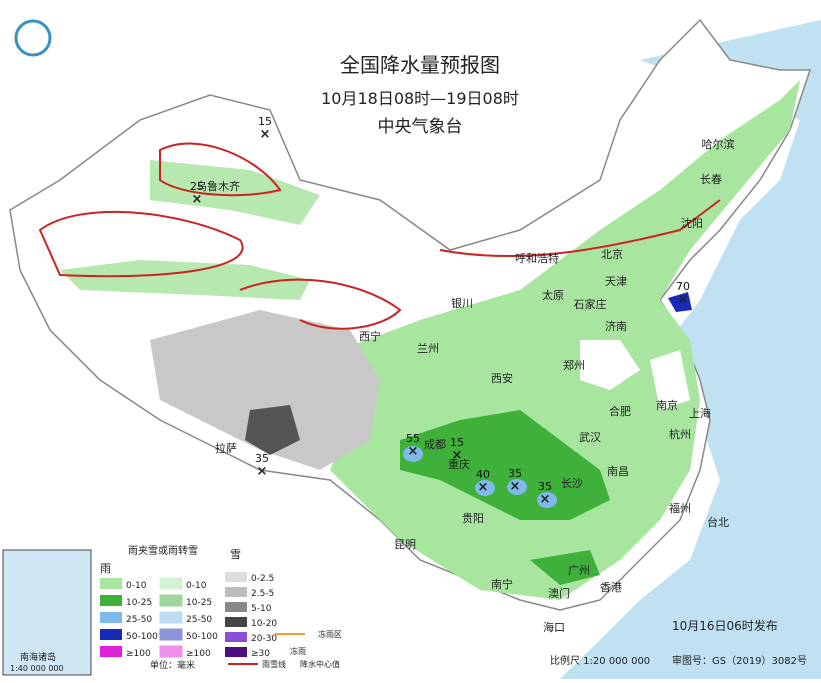 This screenshot has width=821, height=683. I want to click on city-label: 重庆, so click(459, 464).